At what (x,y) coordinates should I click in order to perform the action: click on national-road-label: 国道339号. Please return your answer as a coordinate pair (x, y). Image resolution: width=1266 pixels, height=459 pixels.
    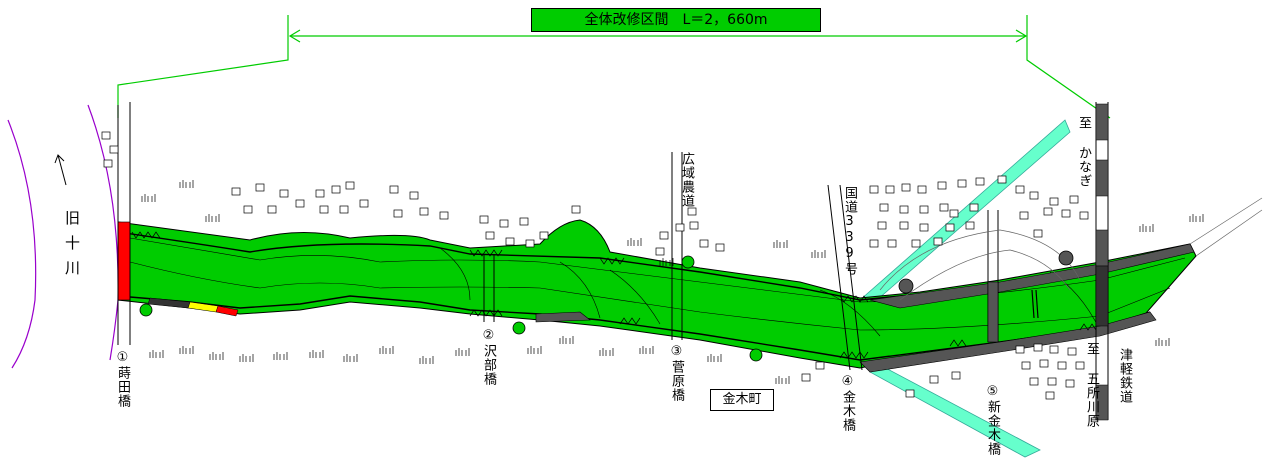
    Looking at the image, I should click on (849, 231).